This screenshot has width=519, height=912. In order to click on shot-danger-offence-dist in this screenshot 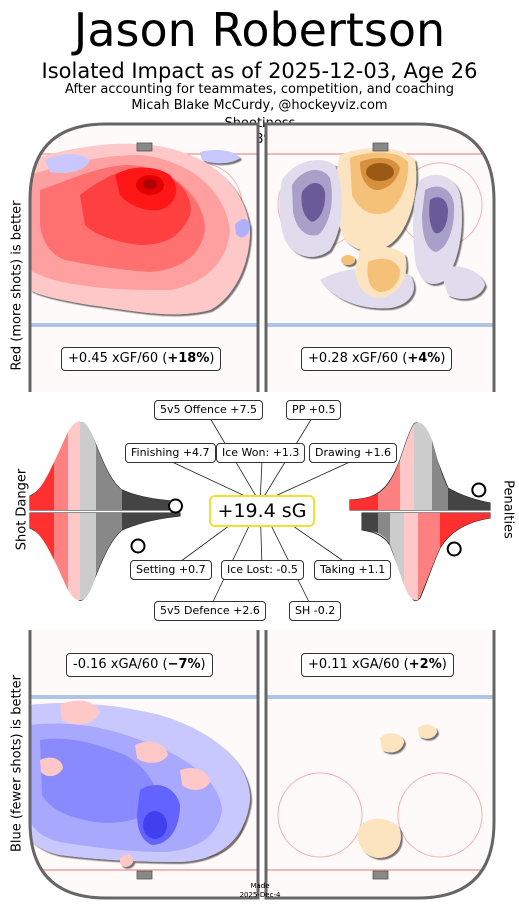, I will do `click(105, 466)`.